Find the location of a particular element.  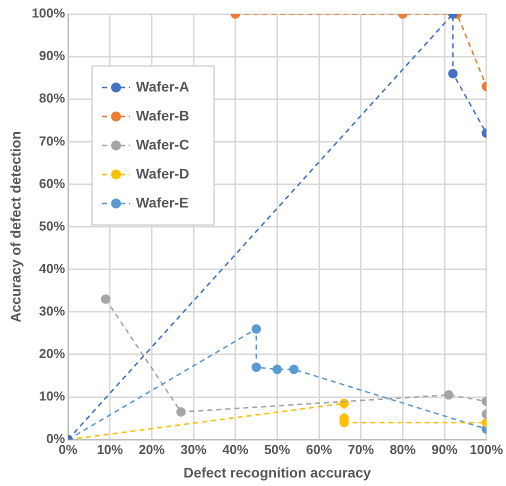

legend-label: Wafer-A is located at coordinates (163, 86).